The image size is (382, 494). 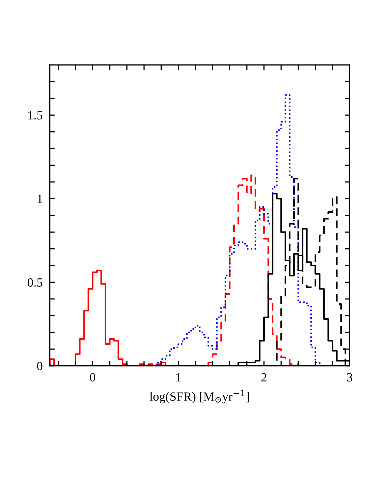 I want to click on x-tick-label: 1, so click(x=178, y=377).